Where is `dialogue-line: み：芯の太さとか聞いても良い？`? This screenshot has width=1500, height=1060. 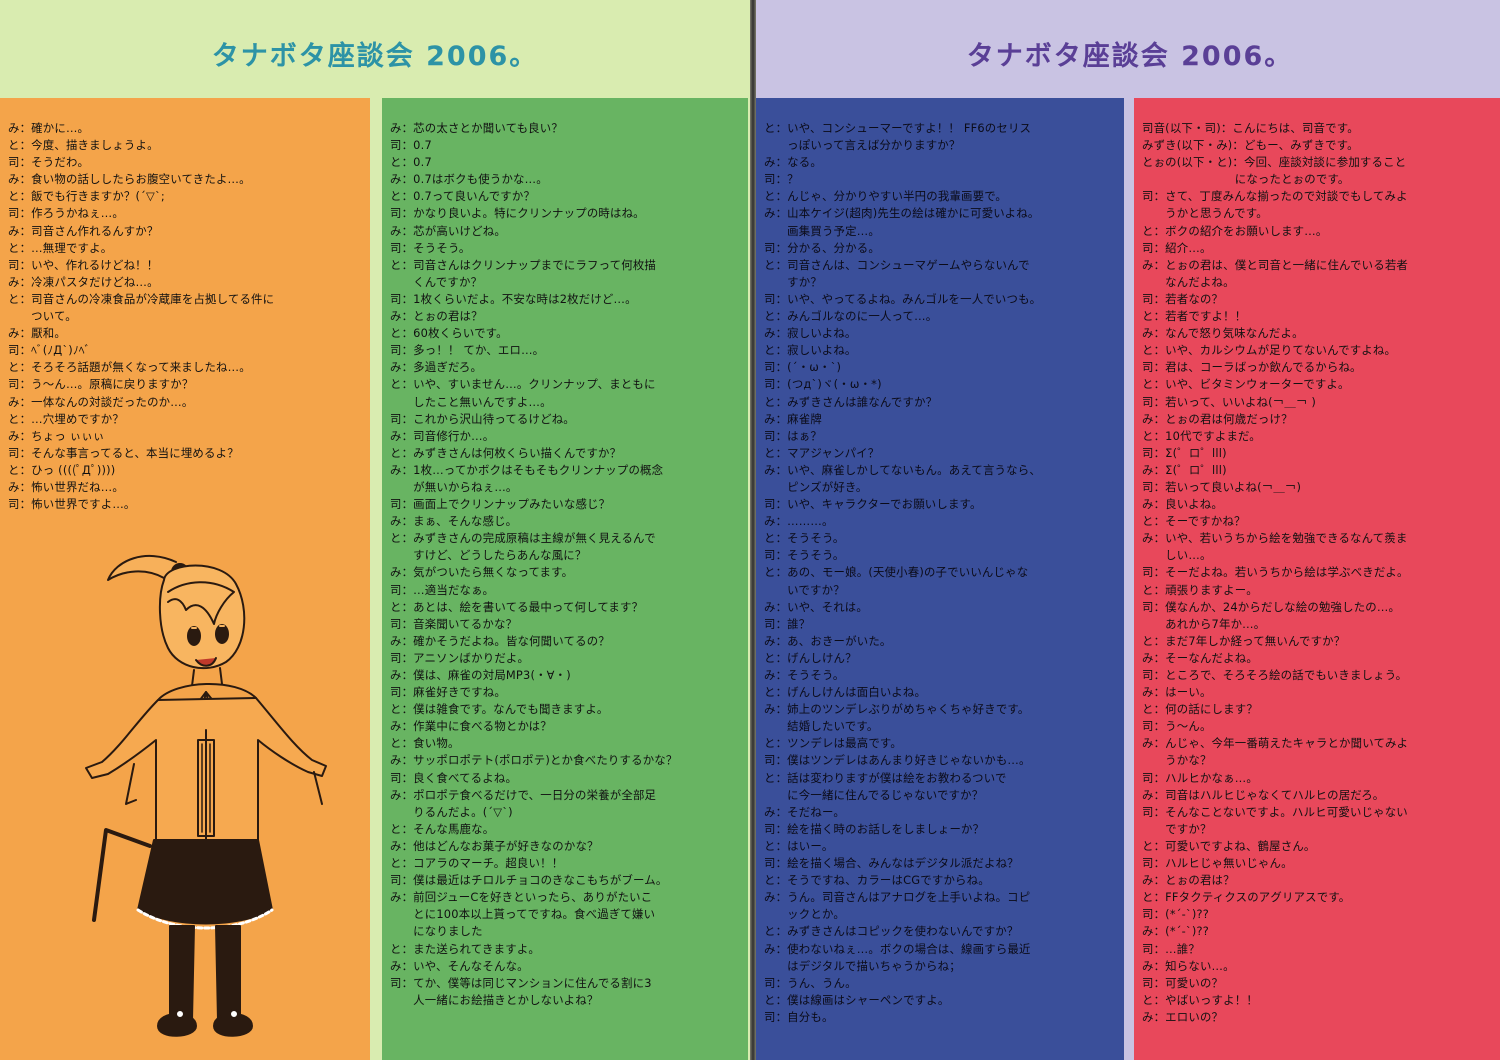 dialogue-line: み：芯の太さとか聞いても良い？ is located at coordinates (476, 128).